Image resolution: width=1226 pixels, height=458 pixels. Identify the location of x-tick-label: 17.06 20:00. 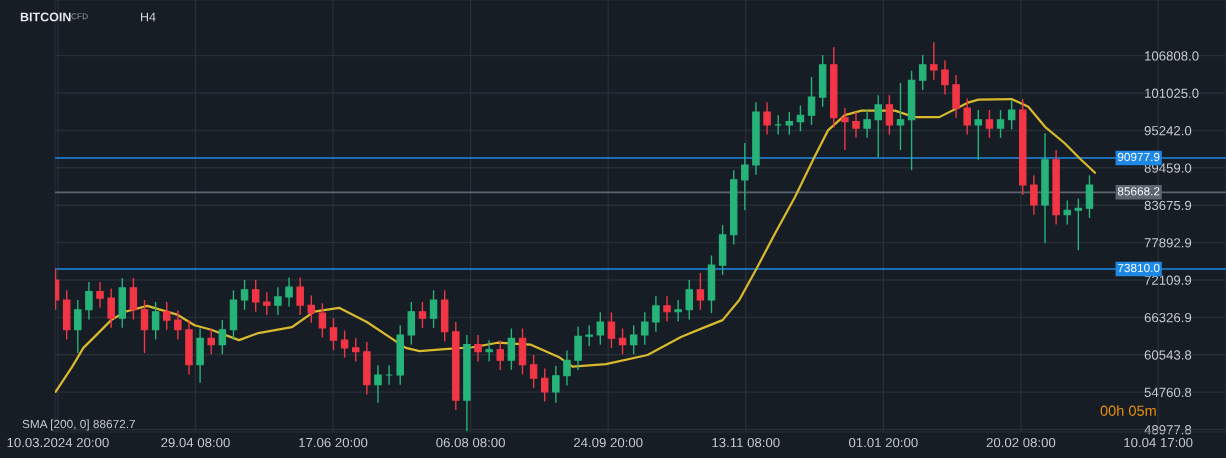
(333, 442).